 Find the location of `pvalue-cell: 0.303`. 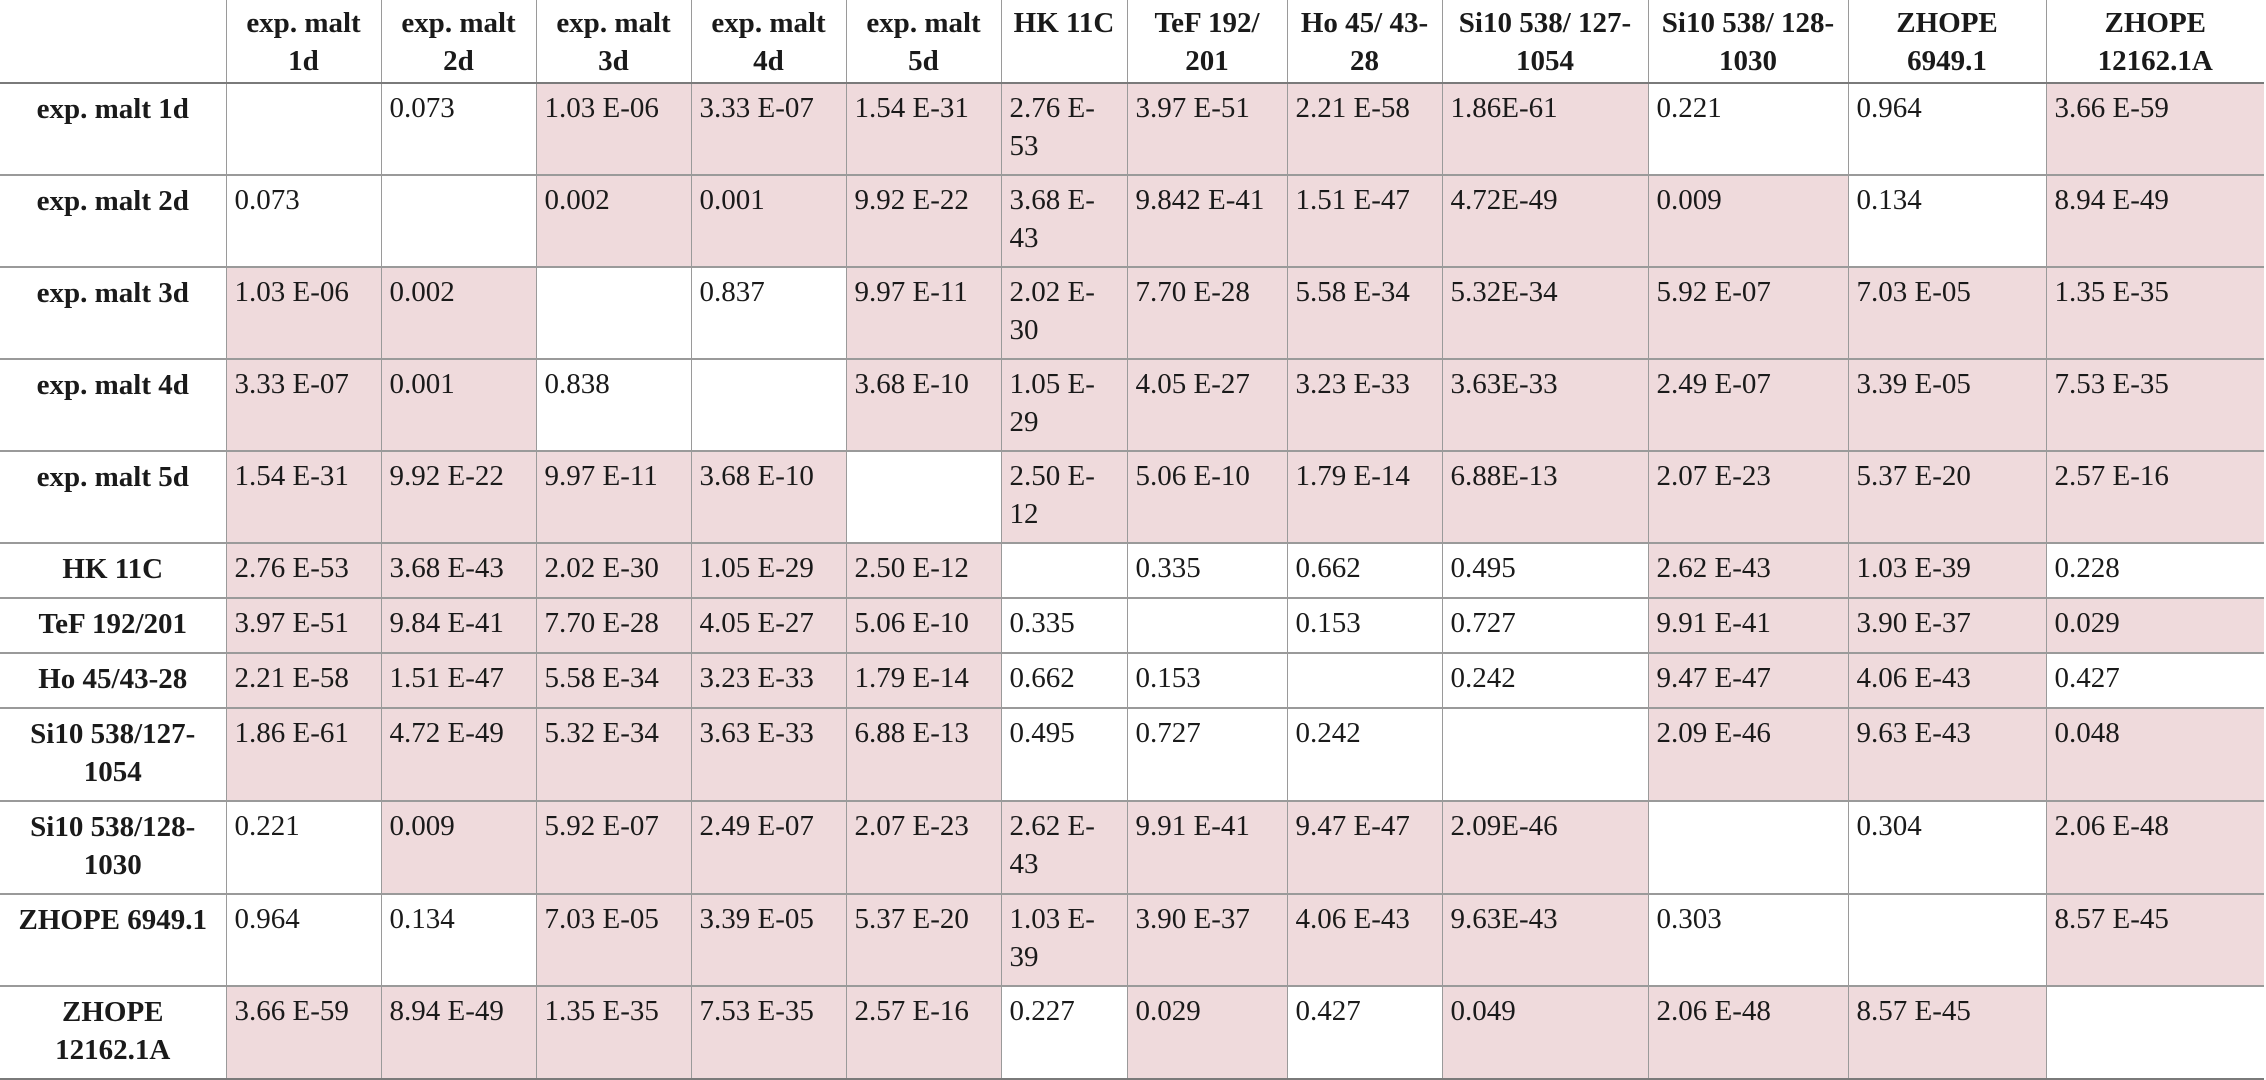

pvalue-cell: 0.303 is located at coordinates (1747, 940).